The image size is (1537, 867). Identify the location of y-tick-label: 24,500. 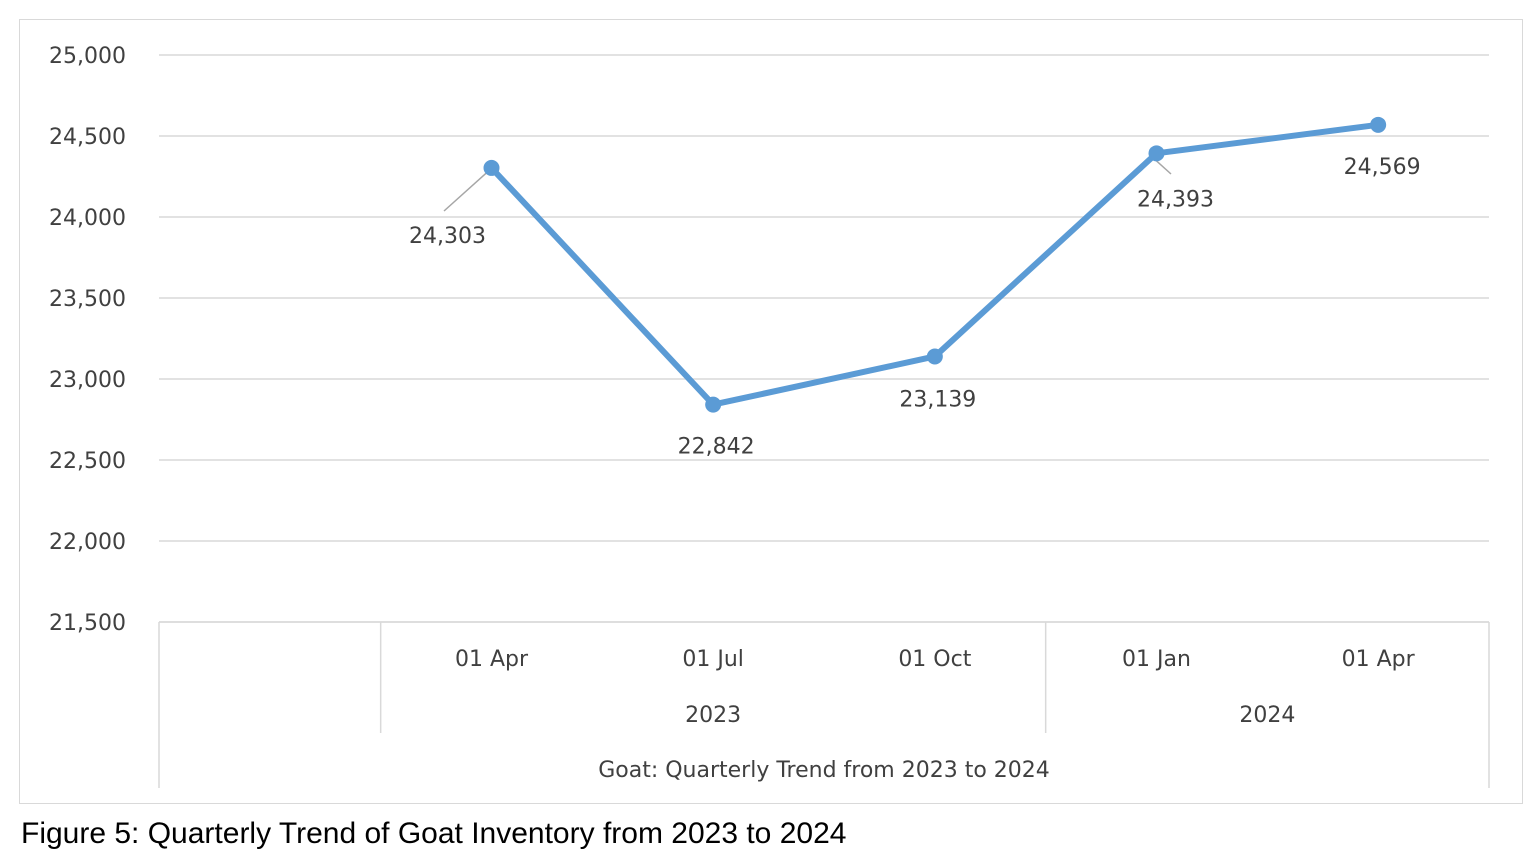
(87, 137).